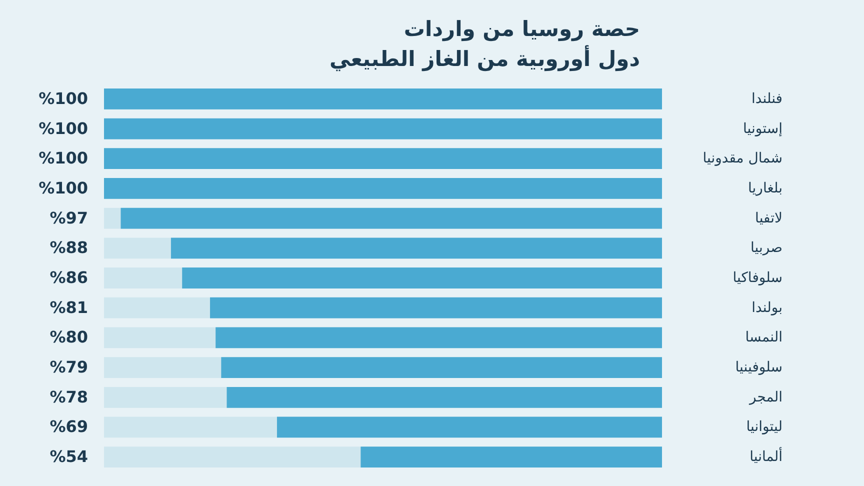 This screenshot has width=864, height=486. I want to click on y-tick-label: سلوفينيا, so click(758, 368).